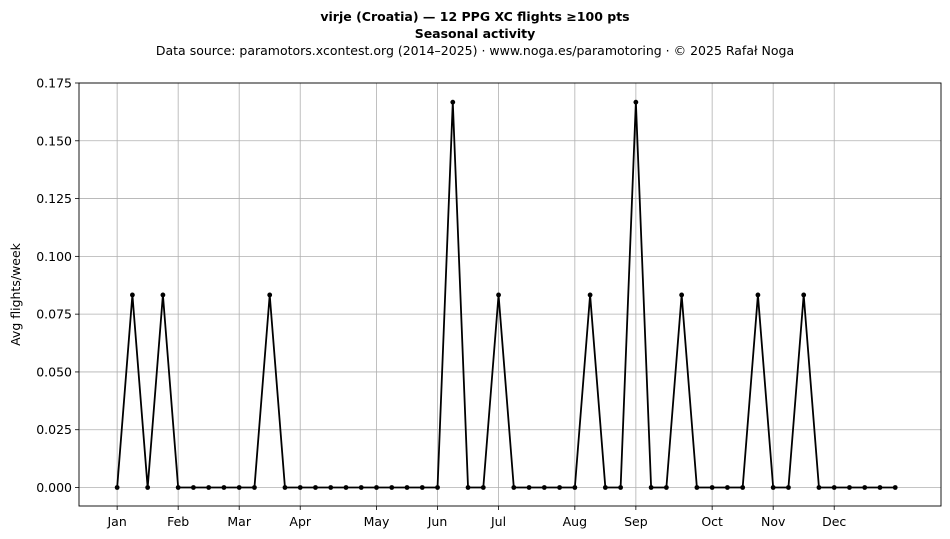 This screenshot has height=539, width=950. I want to click on x-tick-label: Jun, so click(437, 521).